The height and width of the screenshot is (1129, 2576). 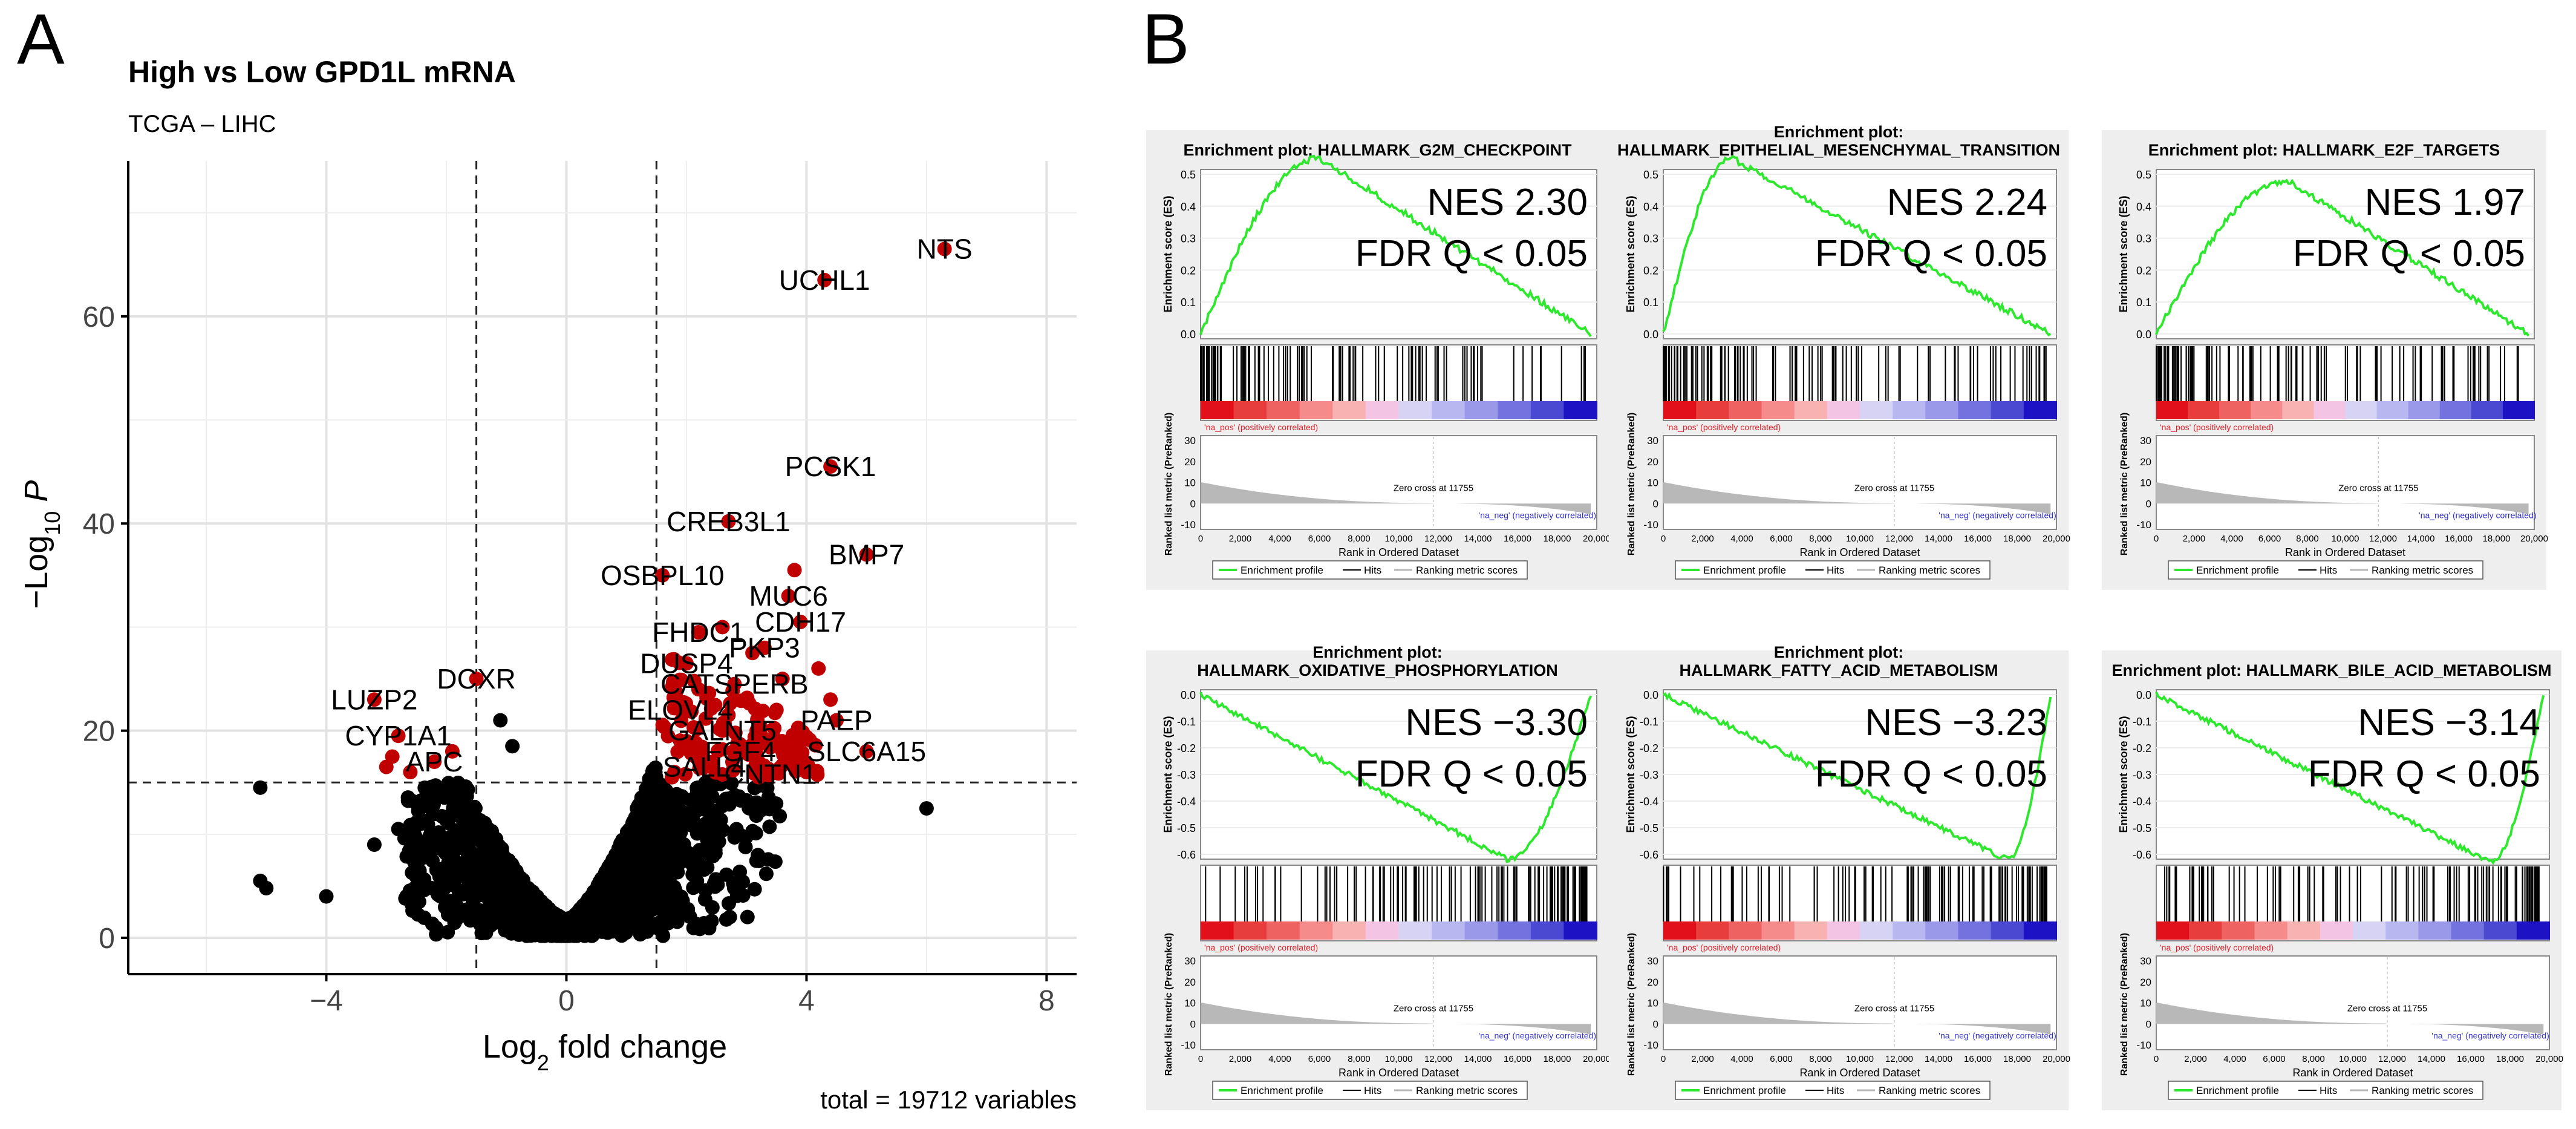 What do you see at coordinates (2231, 539) in the screenshot?
I see `rank-tick-label: 4,000` at bounding box center [2231, 539].